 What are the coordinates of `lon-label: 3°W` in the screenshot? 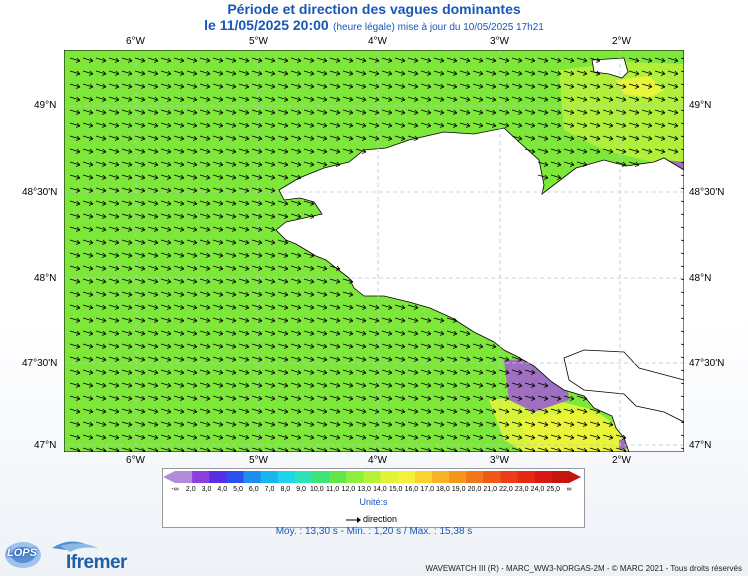 It's located at (499, 460).